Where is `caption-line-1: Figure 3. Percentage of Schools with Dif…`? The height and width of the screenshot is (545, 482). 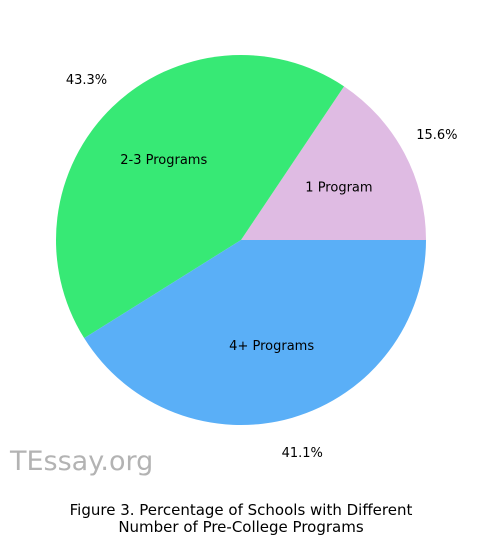
caption-line-1: Figure 3. Percentage of Schools with Dif… is located at coordinates (241, 510).